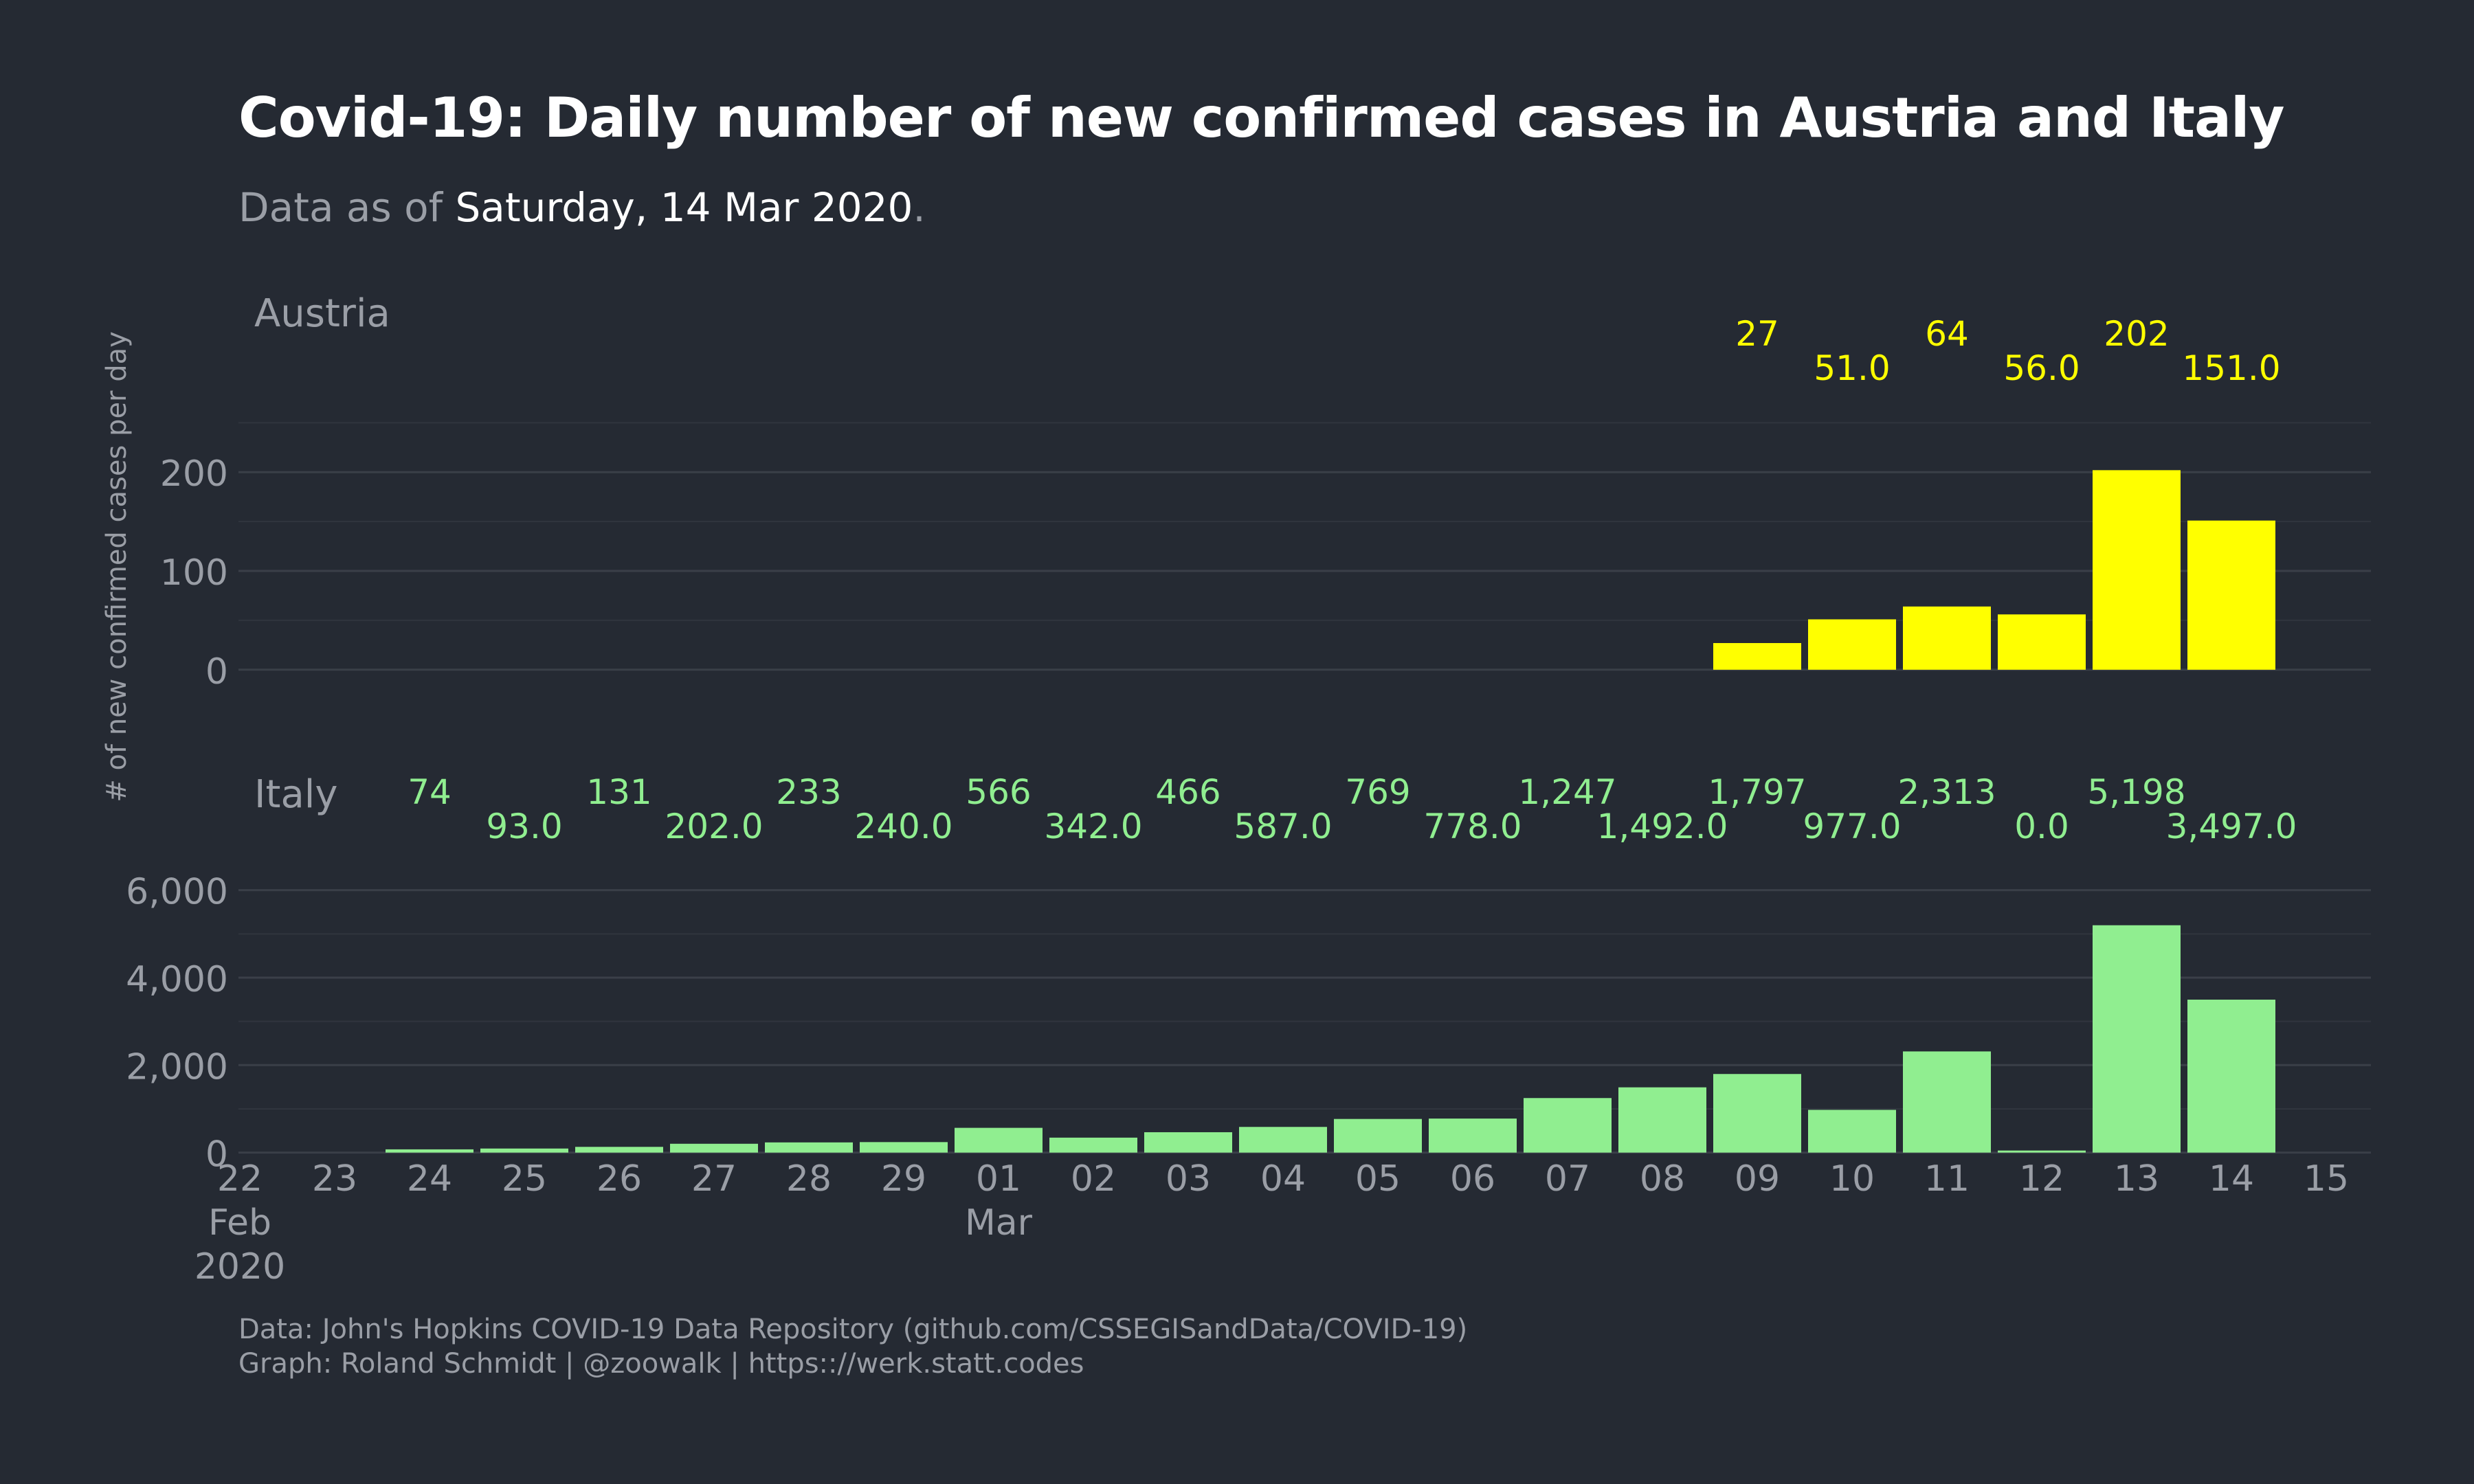  What do you see at coordinates (919, 207) in the screenshot?
I see `subtitle-suffix: .` at bounding box center [919, 207].